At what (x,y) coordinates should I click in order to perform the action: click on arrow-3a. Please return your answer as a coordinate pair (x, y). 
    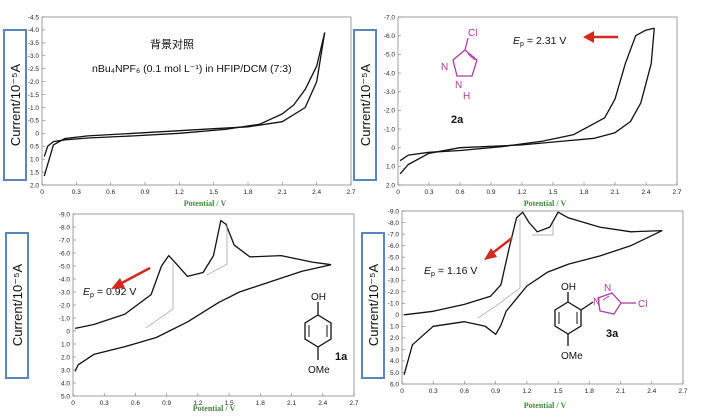
    Looking at the image, I should click on (498, 248).